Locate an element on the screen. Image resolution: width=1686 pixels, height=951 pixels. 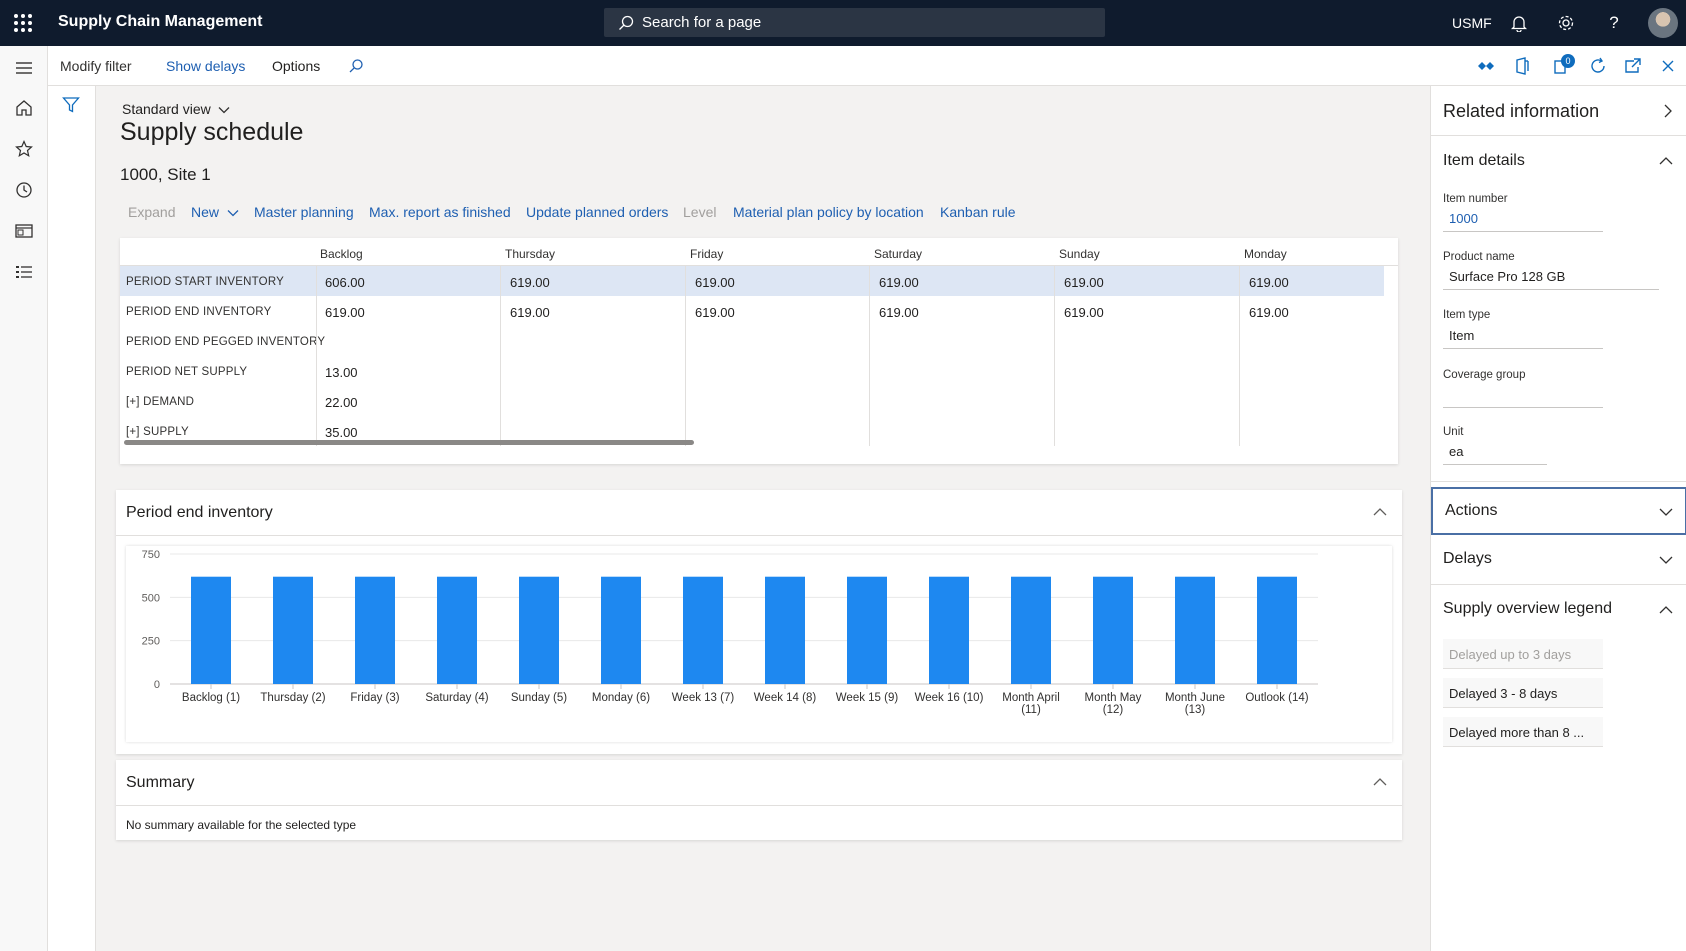
new-menu-button: New is located at coordinates (215, 212).